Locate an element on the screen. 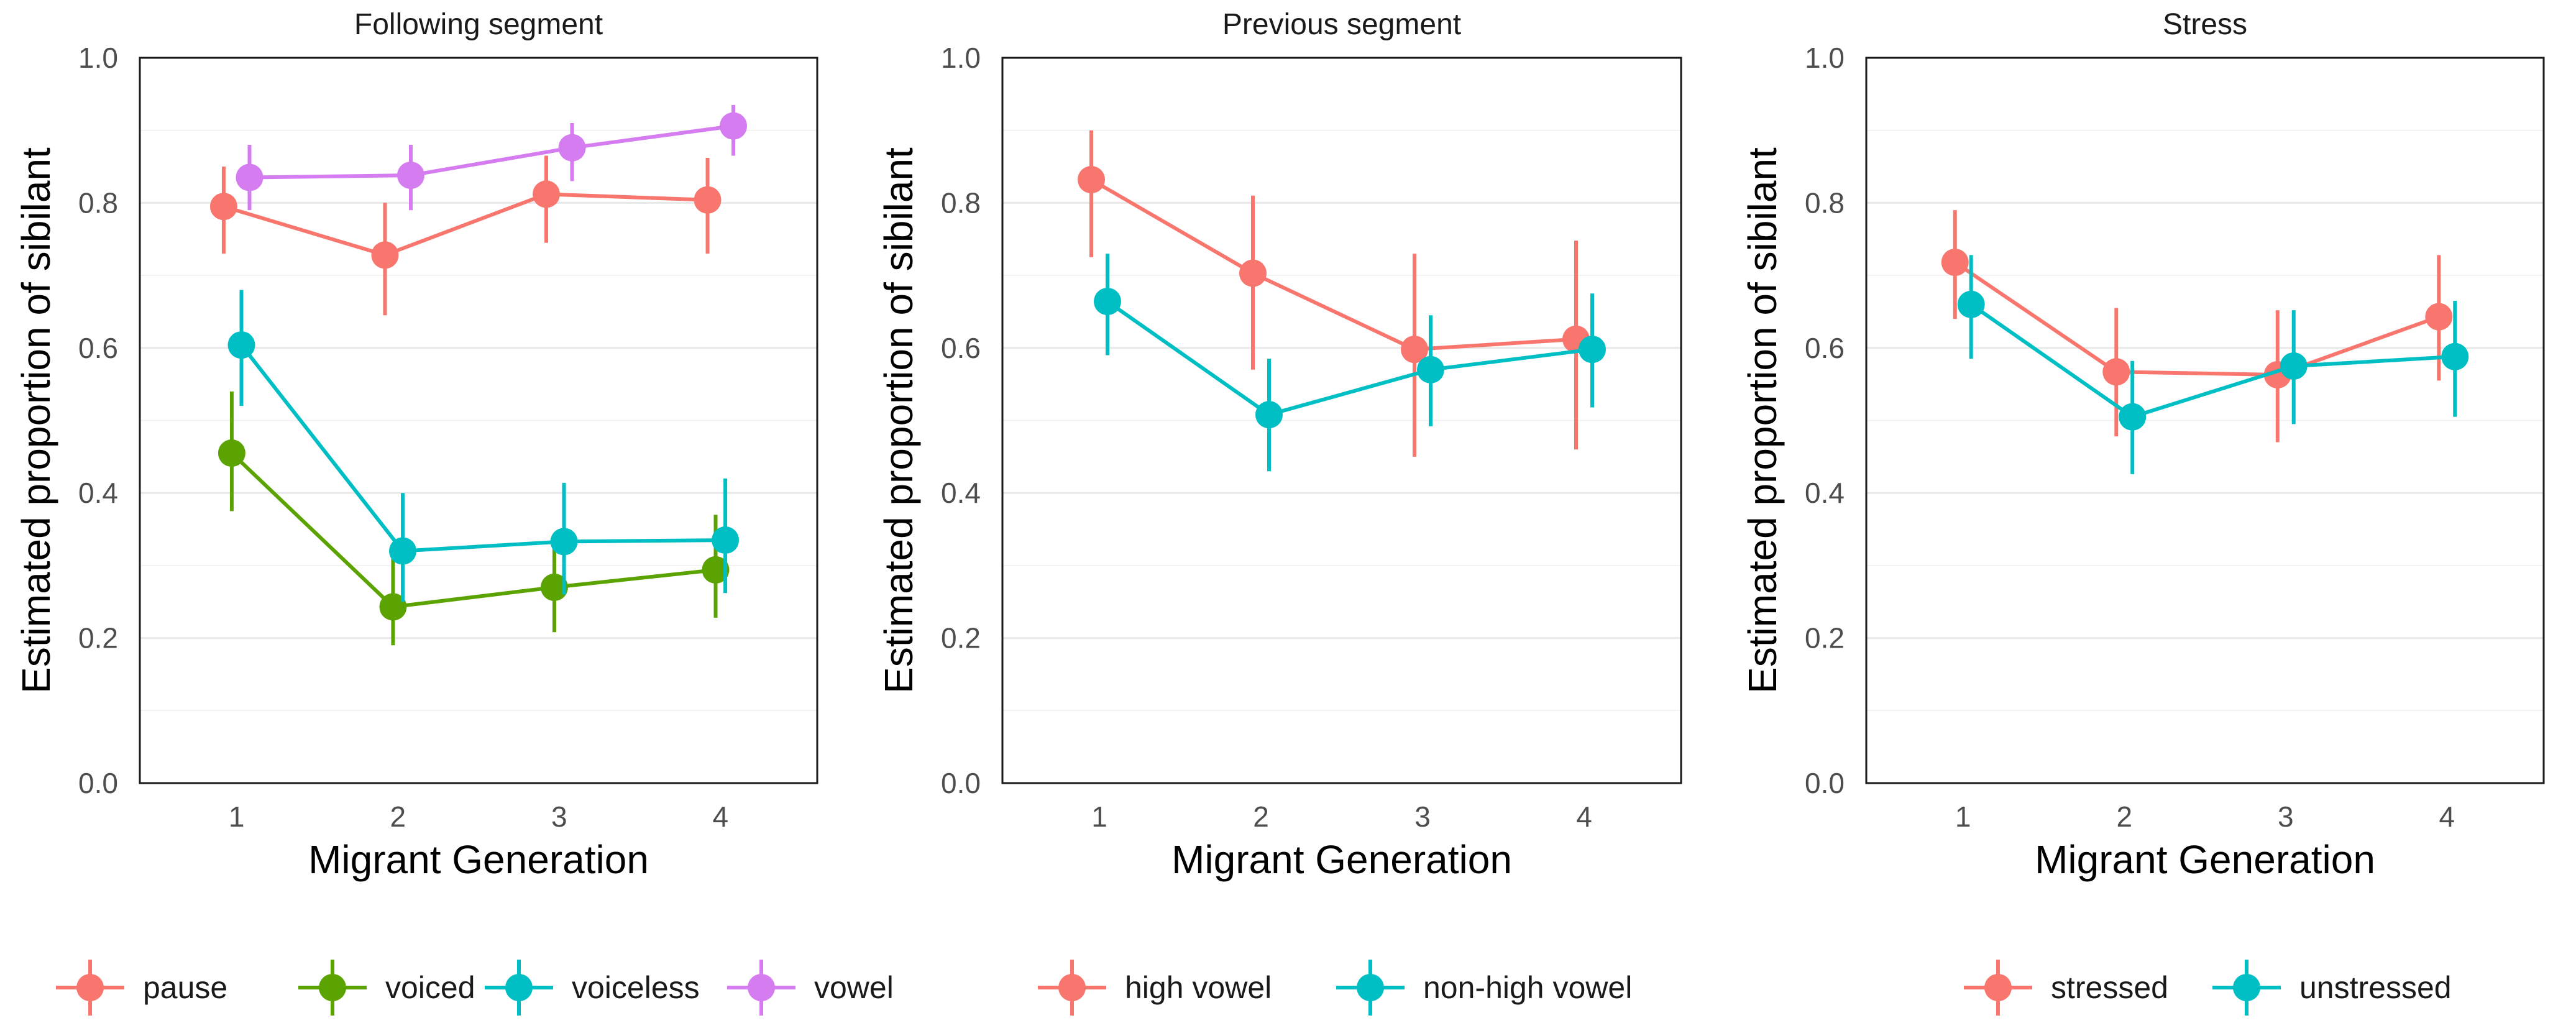 This screenshot has height=1023, width=2576. series-vowel is located at coordinates (492, 157).